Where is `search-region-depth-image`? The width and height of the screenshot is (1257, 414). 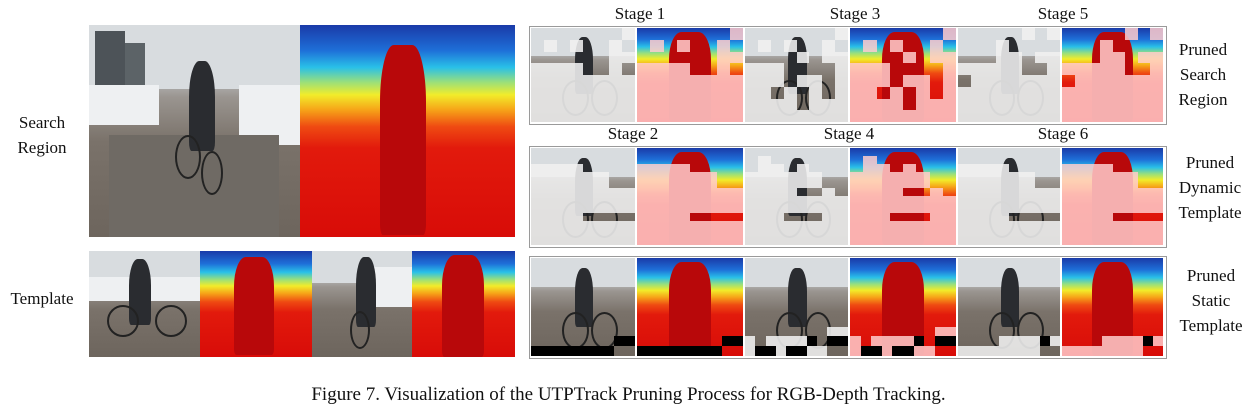 search-region-depth-image is located at coordinates (407, 131).